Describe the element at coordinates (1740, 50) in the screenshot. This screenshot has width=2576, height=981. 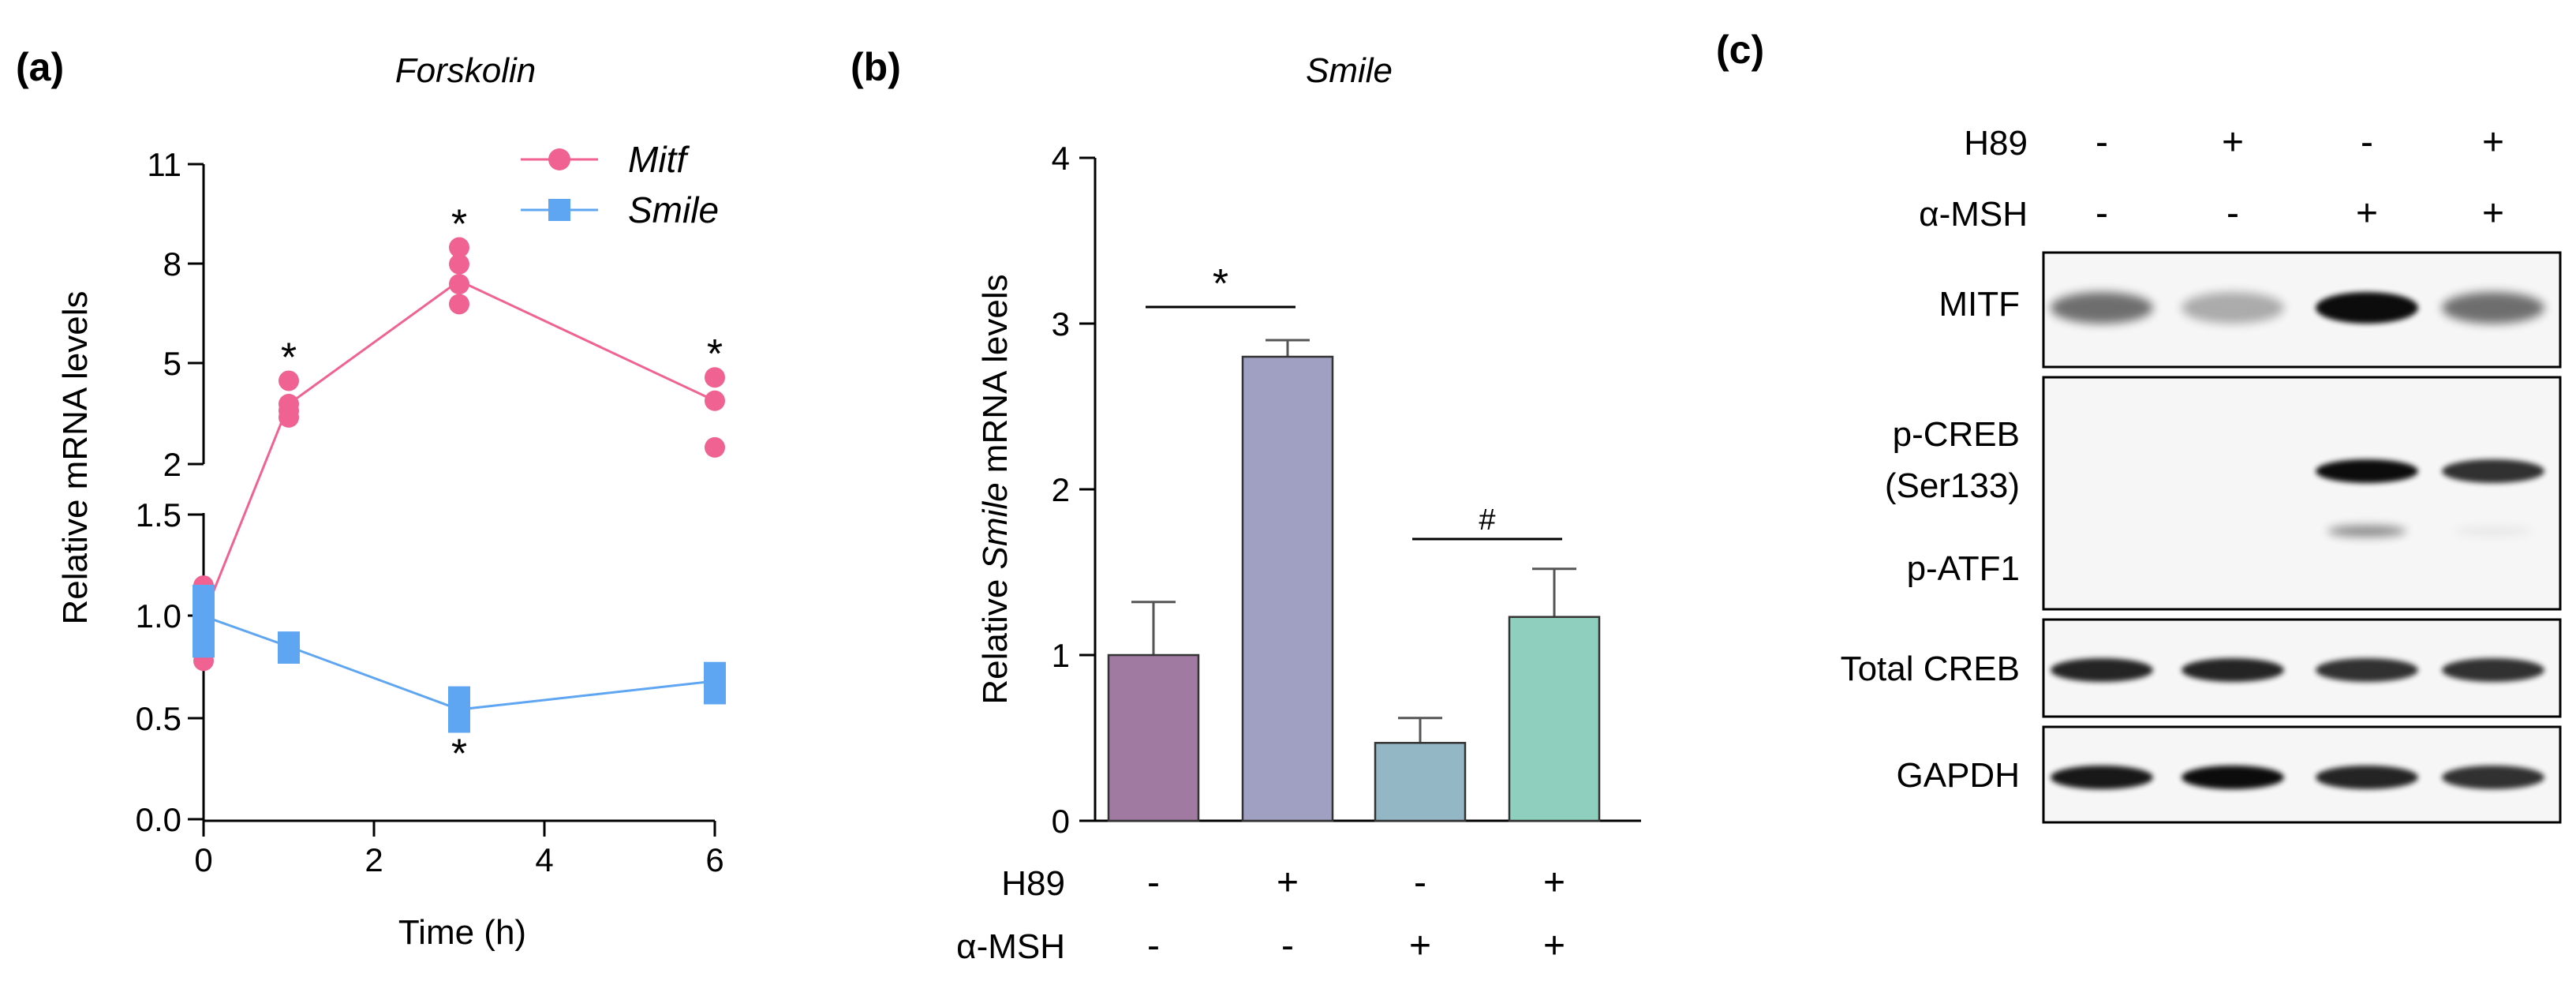
I see `panel-label-c: (c)` at that location.